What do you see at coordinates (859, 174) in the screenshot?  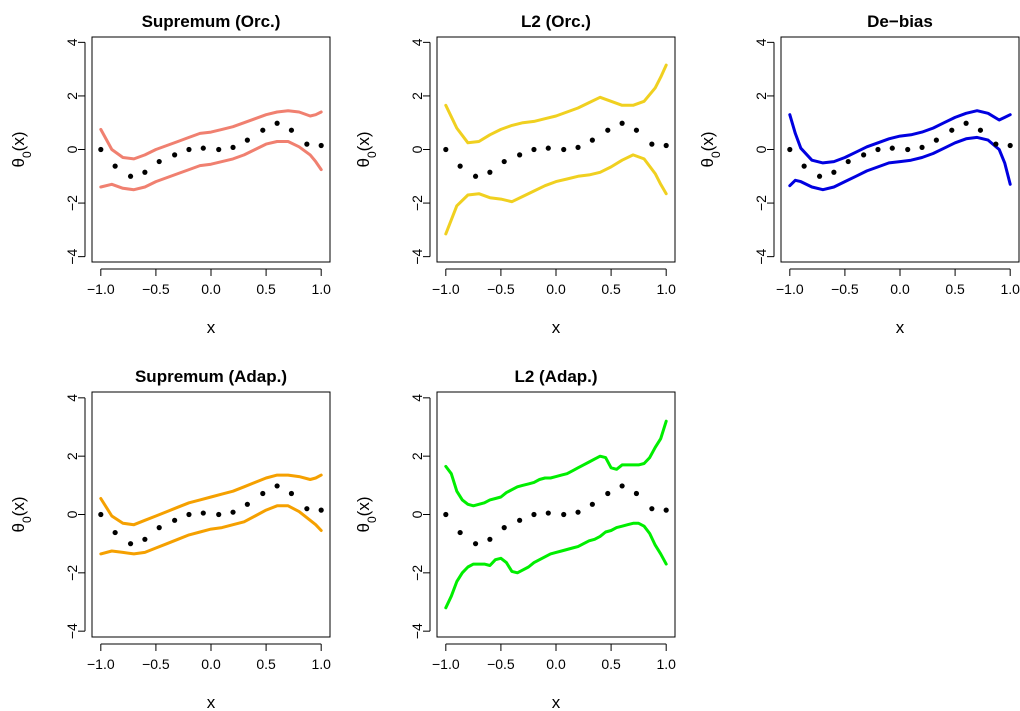 I see `panel-3: De−bias −1.0 −0.5 0.0 0.5 1.0 x −4 −2 0 2 4 θ0(x)` at bounding box center [859, 174].